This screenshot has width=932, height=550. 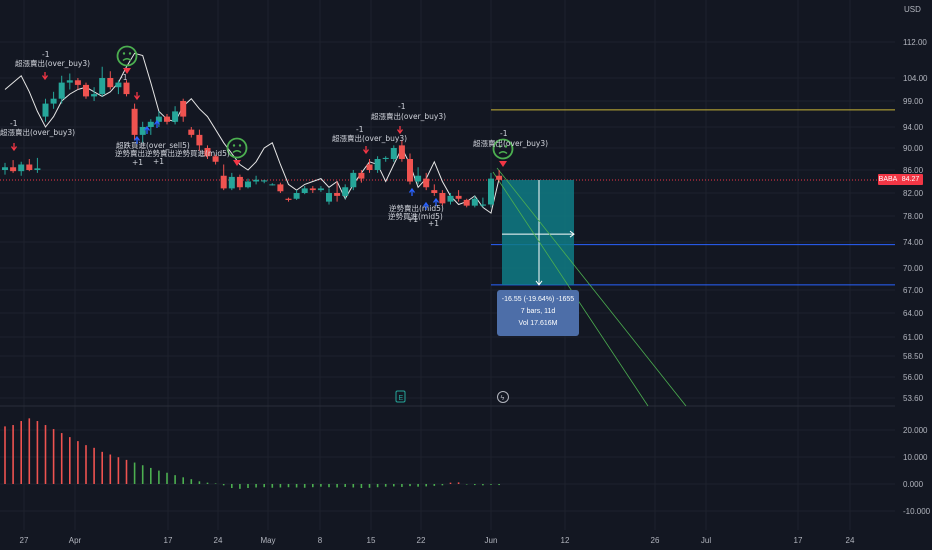 What do you see at coordinates (320, 540) in the screenshot?
I see `date-tick-5: 8` at bounding box center [320, 540].